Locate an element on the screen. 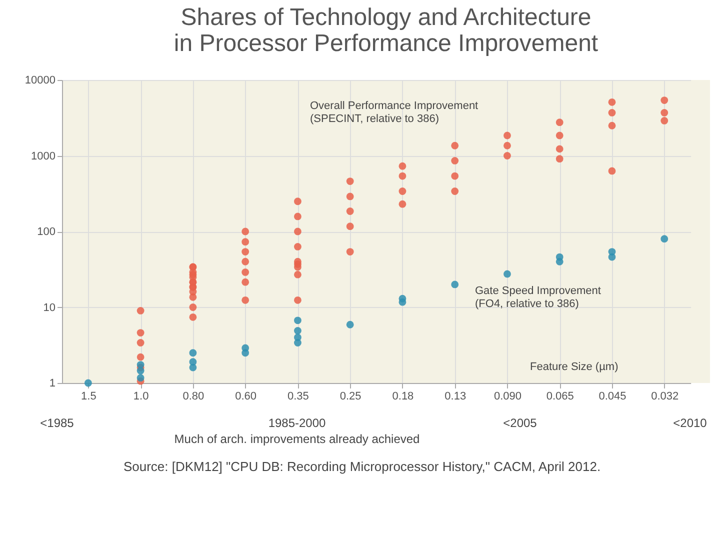 The width and height of the screenshot is (720, 540). text: 1985-2000 is located at coordinates (297, 423).